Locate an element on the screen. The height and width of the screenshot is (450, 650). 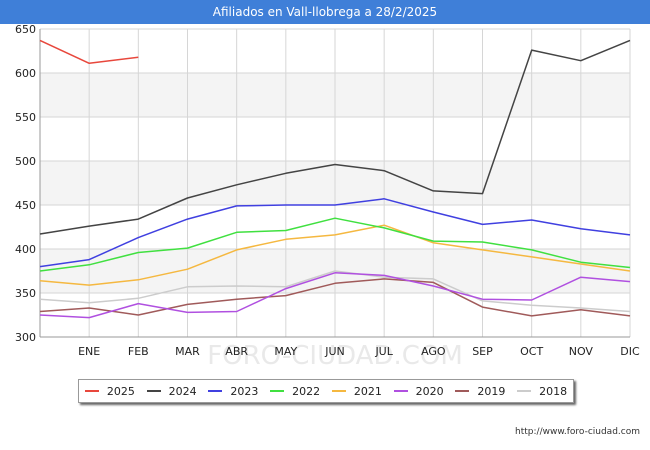
legend-label: 2018 is located at coordinates (553, 391).